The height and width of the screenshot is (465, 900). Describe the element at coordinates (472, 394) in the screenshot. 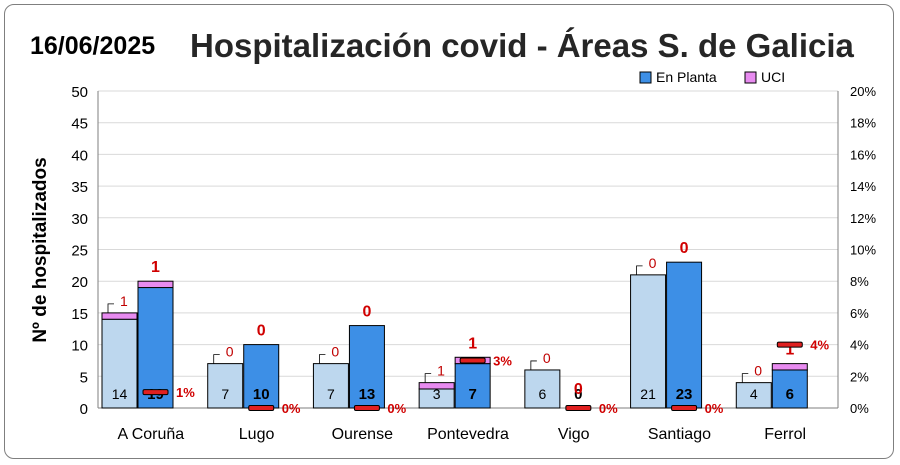

I see `bar-current-planta-label: 7` at that location.